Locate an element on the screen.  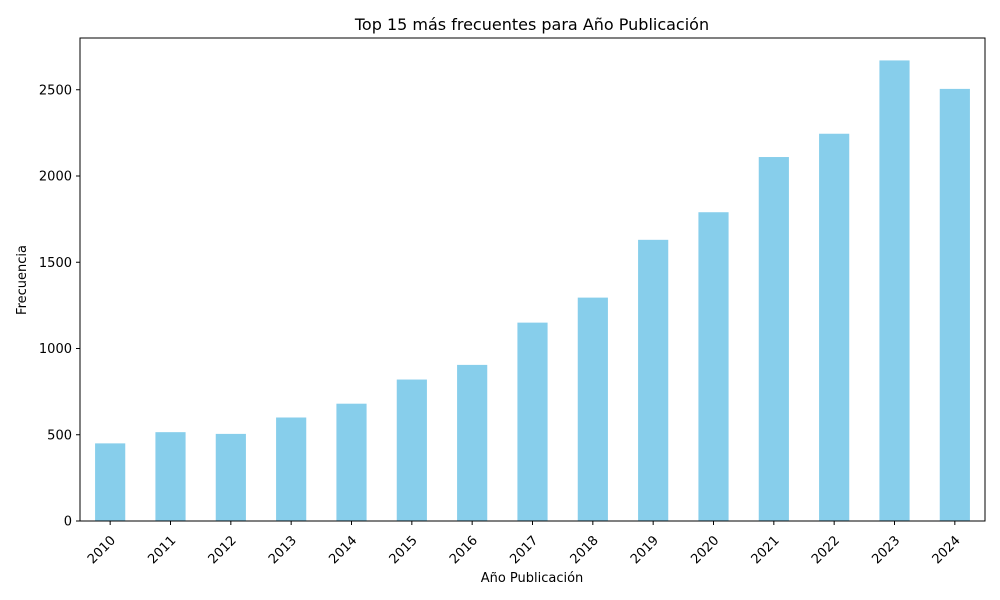
bar-2018 is located at coordinates (592, 409).